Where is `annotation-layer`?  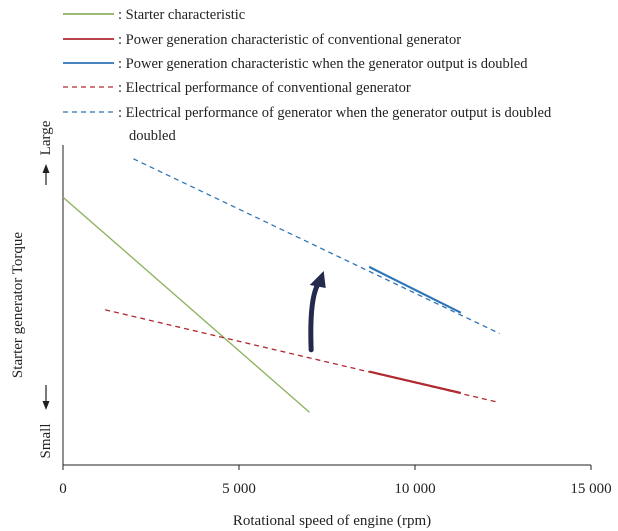 annotation-layer is located at coordinates (317, 312).